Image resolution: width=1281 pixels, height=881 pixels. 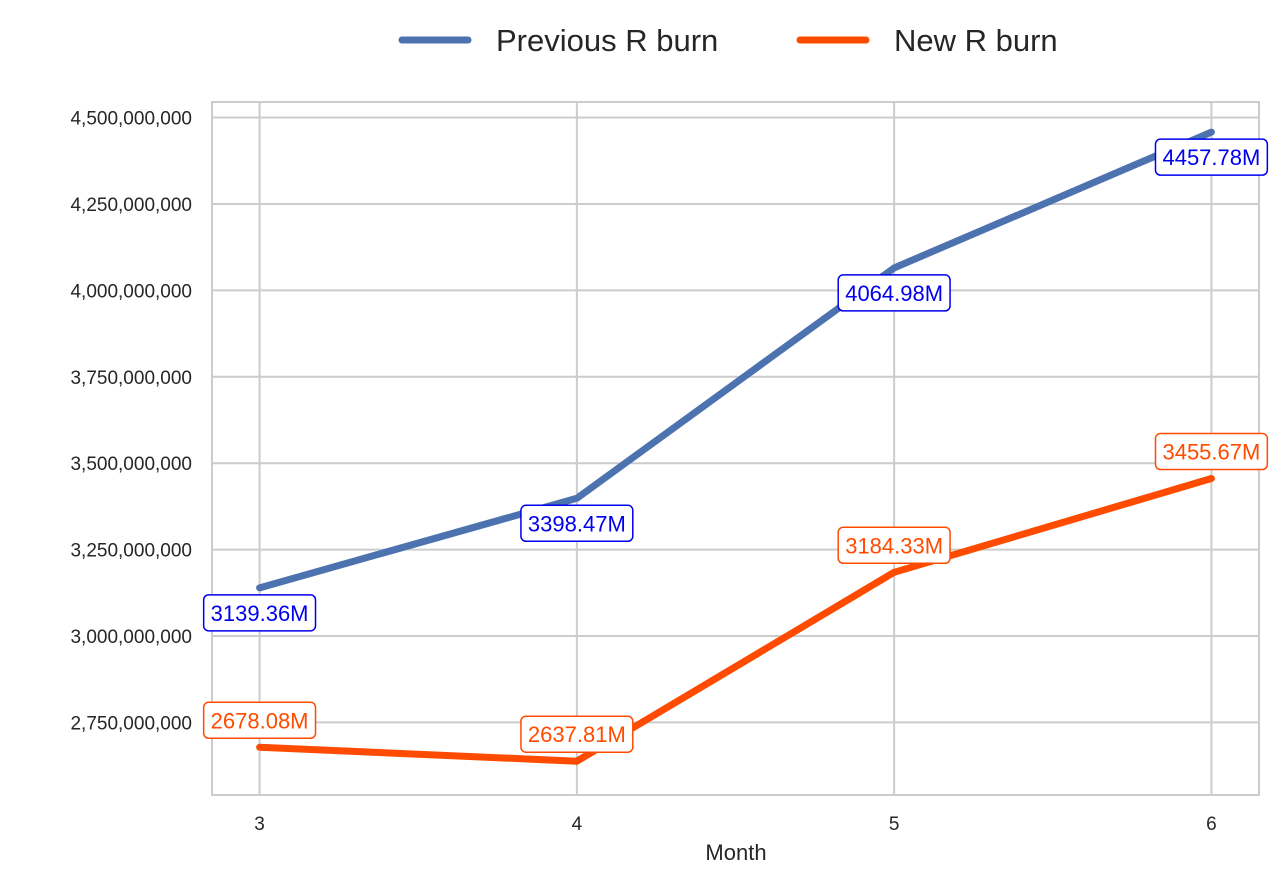 I want to click on x-tick-label: 6, so click(x=1211, y=824).